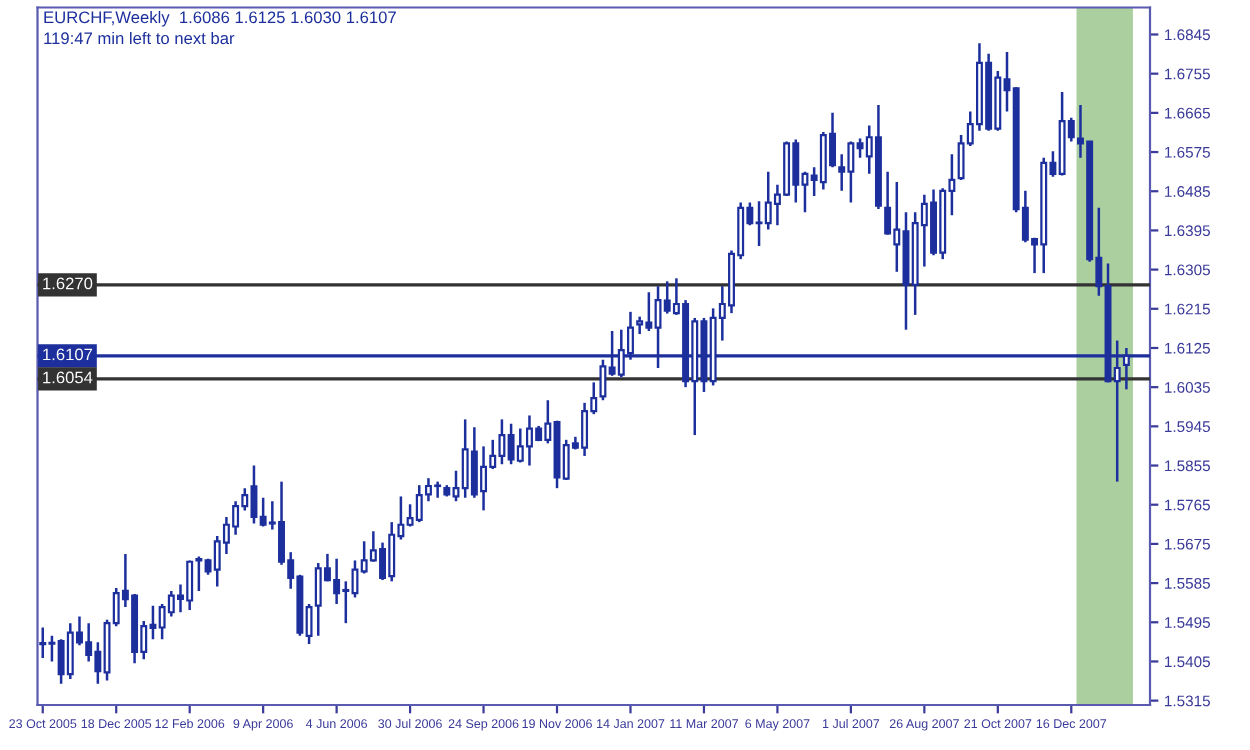  What do you see at coordinates (68, 377) in the screenshot?
I see `ref-line-label: 1.6054` at bounding box center [68, 377].